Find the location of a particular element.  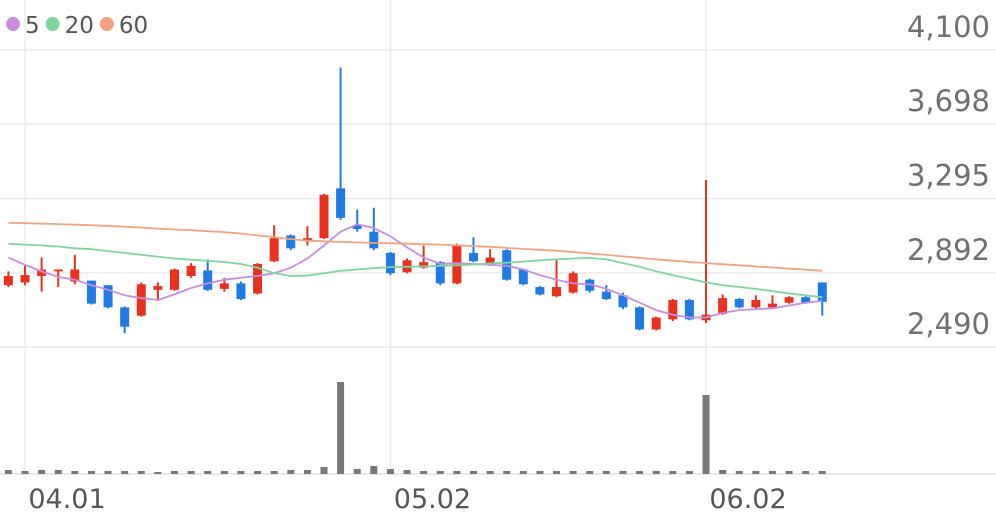

legend-item: 5 is located at coordinates (23, 26).